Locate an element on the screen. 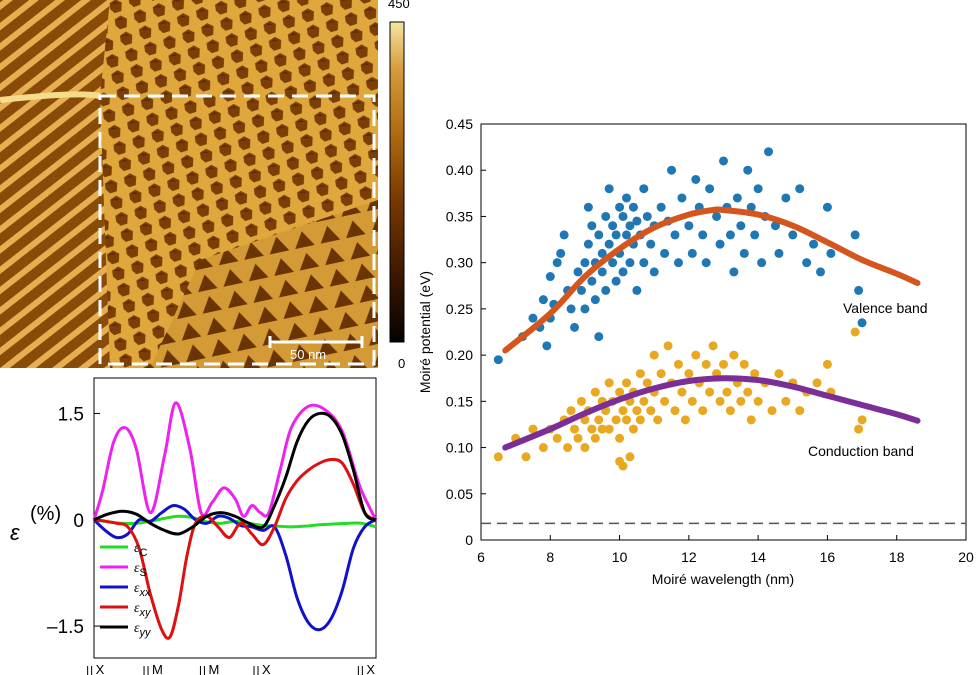 This screenshot has width=979, height=675. valence-fit-curve is located at coordinates (711, 280).